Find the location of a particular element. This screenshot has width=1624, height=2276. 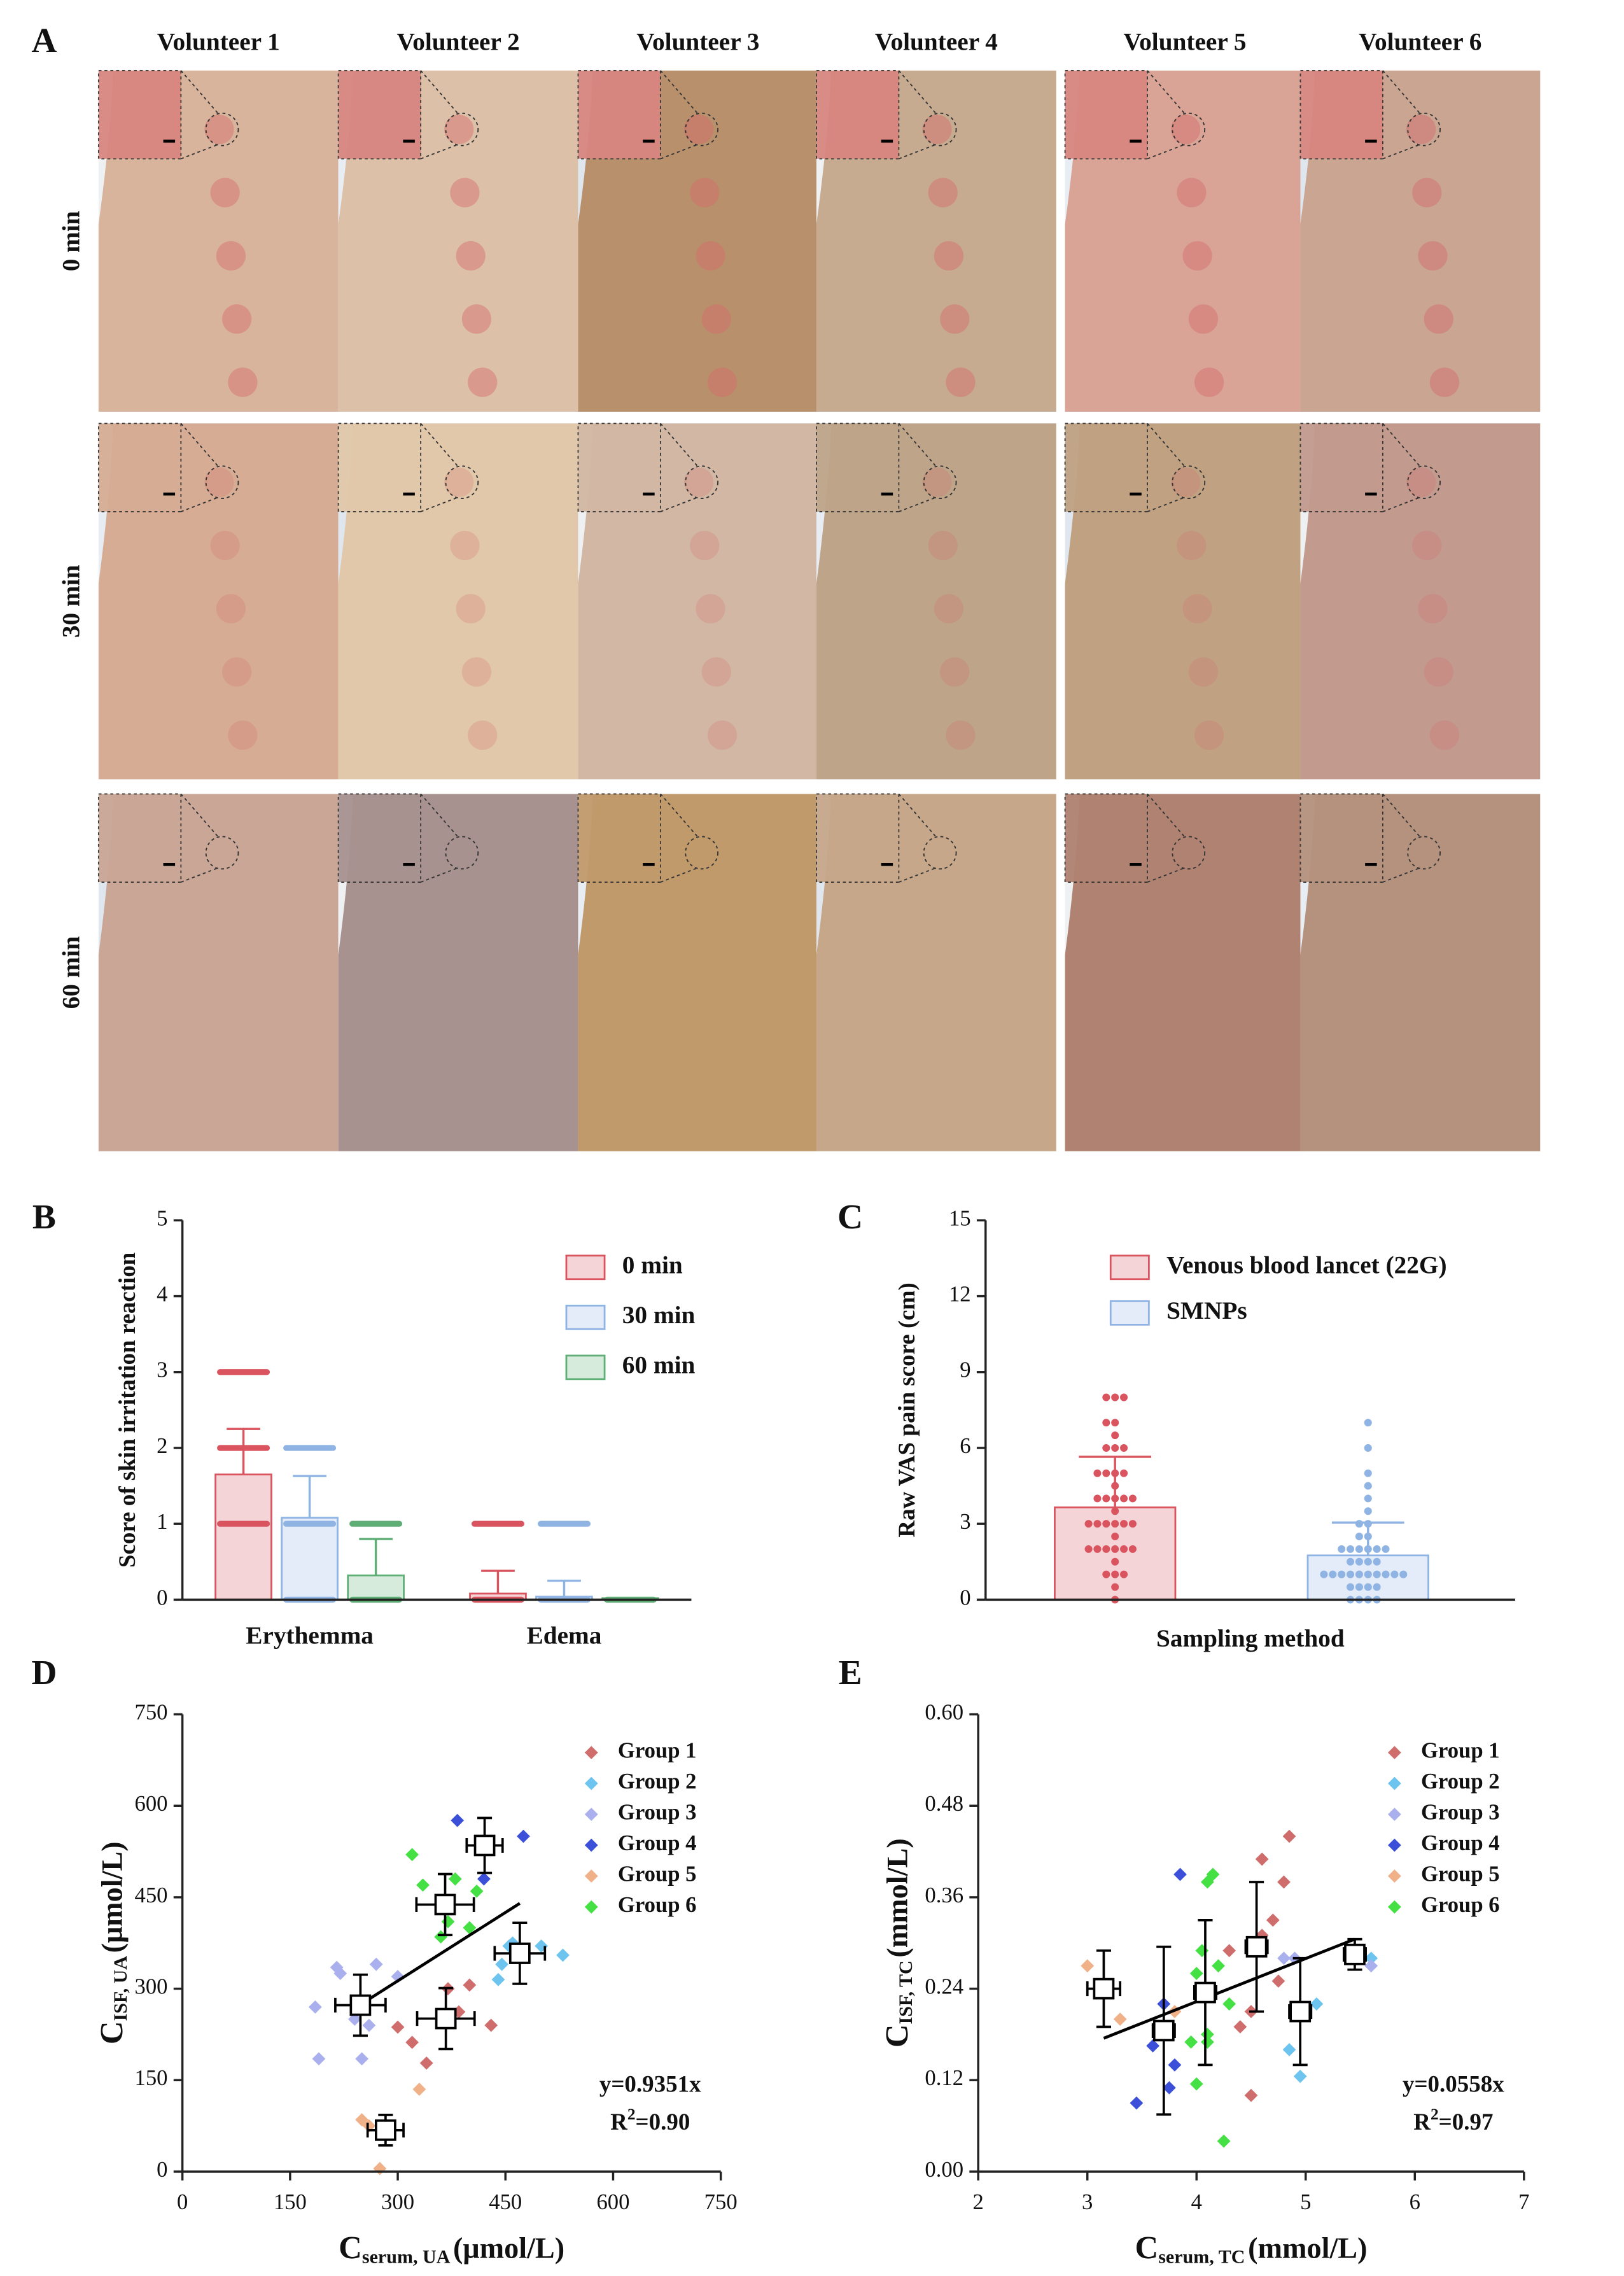

x-tick-label: 0 is located at coordinates (182, 2202).